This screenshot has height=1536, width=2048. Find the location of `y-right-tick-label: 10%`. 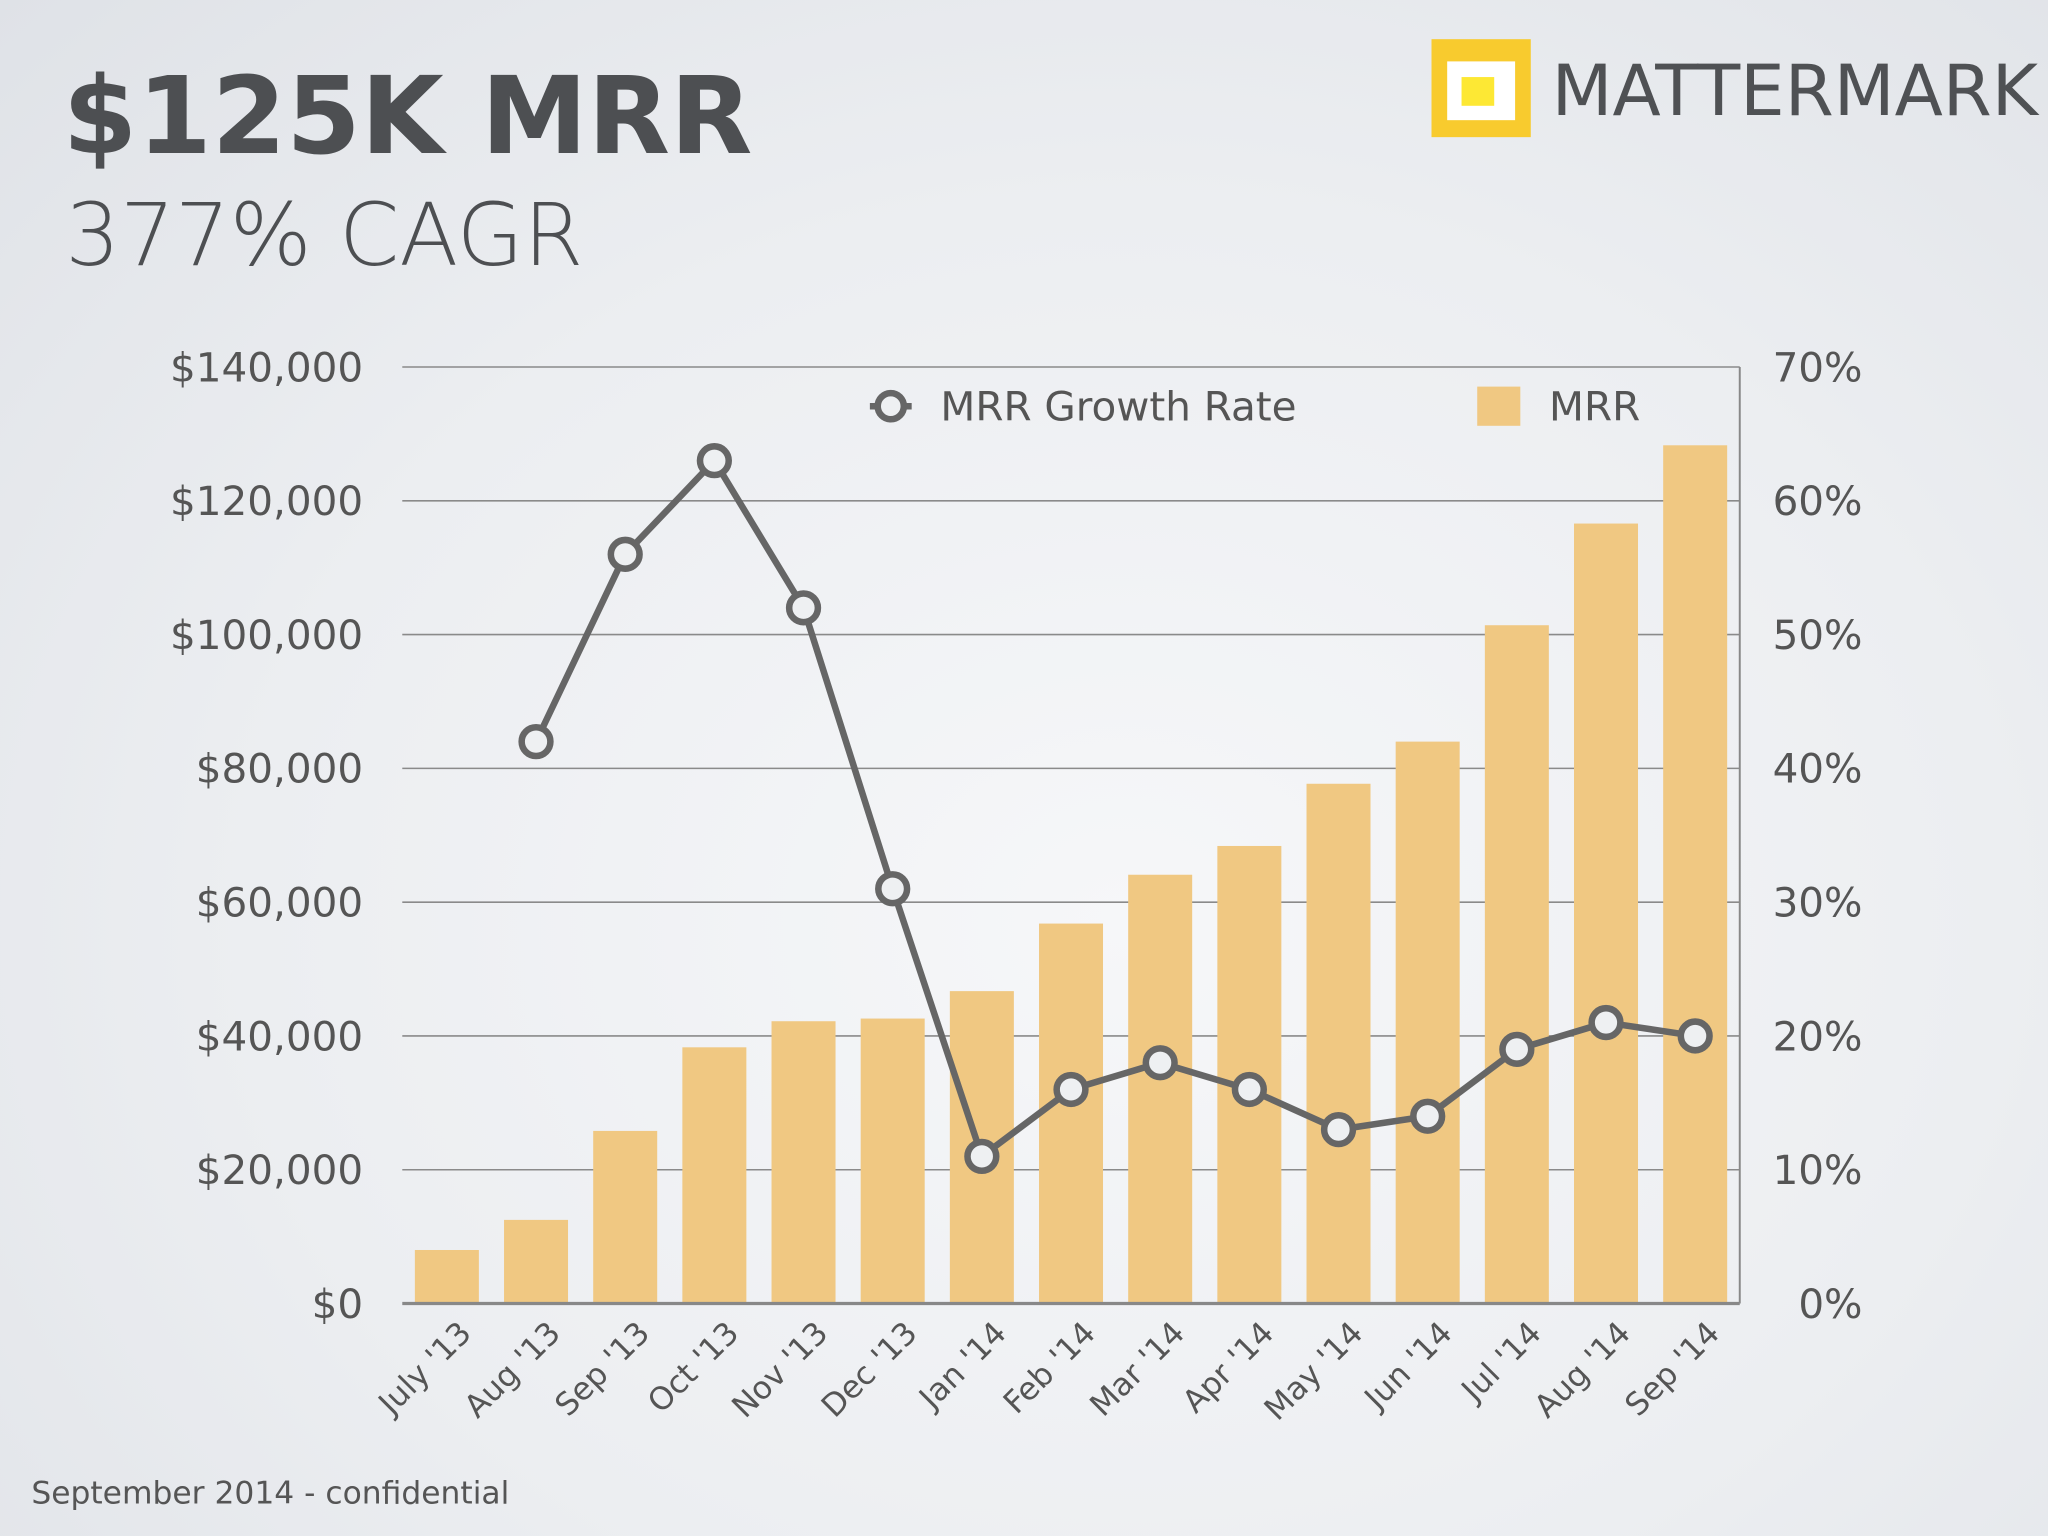

y-right-tick-label: 10% is located at coordinates (1818, 1170).